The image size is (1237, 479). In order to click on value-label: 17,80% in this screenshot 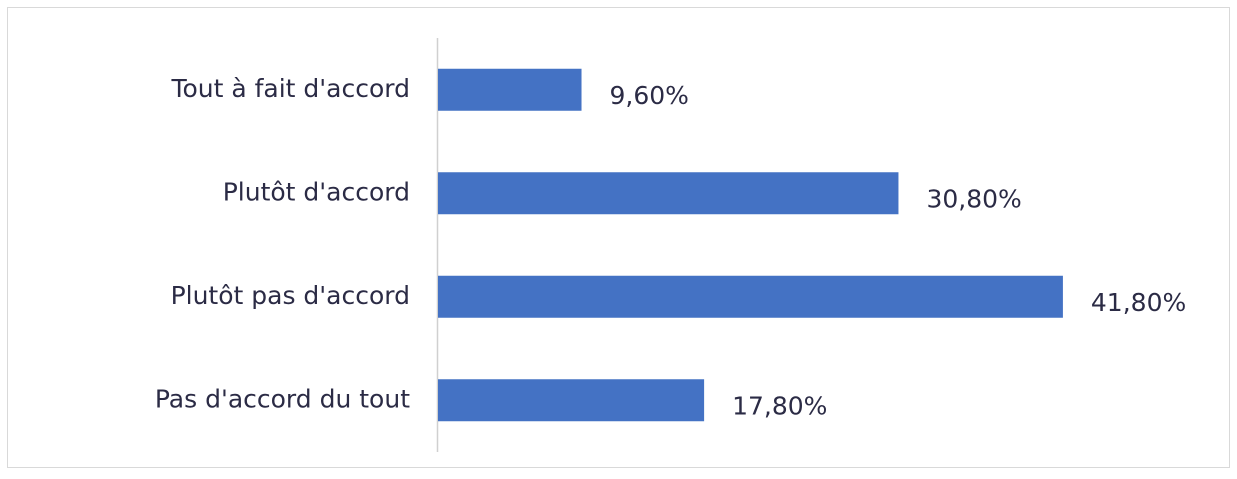, I will do `click(779, 405)`.